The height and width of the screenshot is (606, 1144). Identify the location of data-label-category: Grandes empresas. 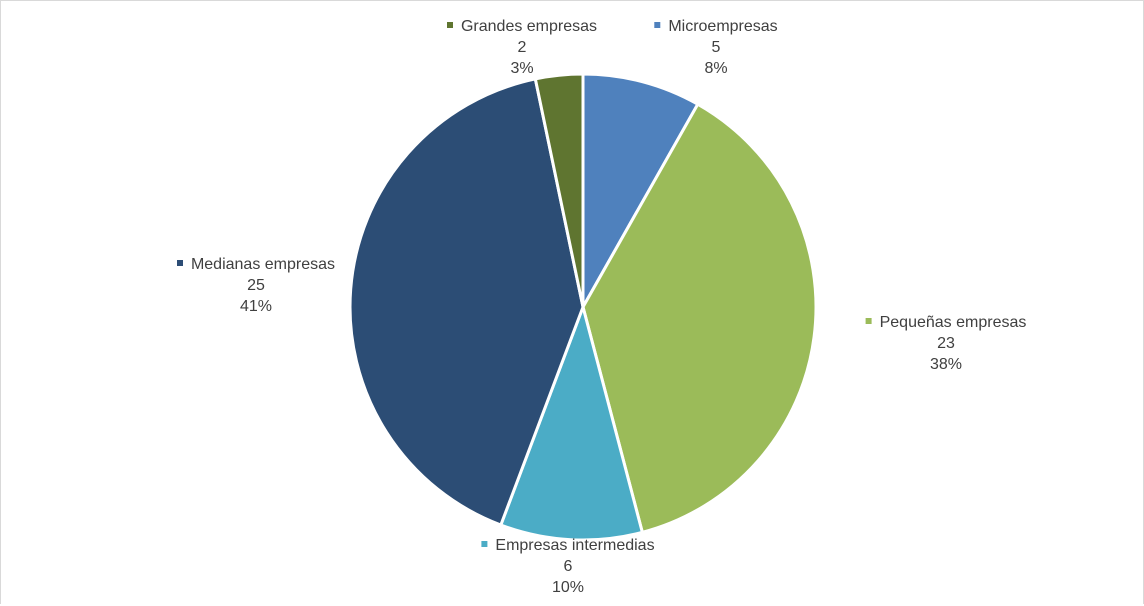
(529, 26).